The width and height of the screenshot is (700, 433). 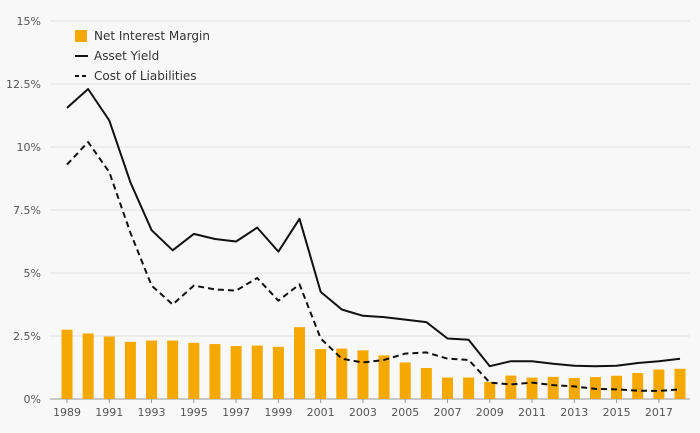 What do you see at coordinates (27, 210) in the screenshot?
I see `y-tick-label: 7.5%` at bounding box center [27, 210].